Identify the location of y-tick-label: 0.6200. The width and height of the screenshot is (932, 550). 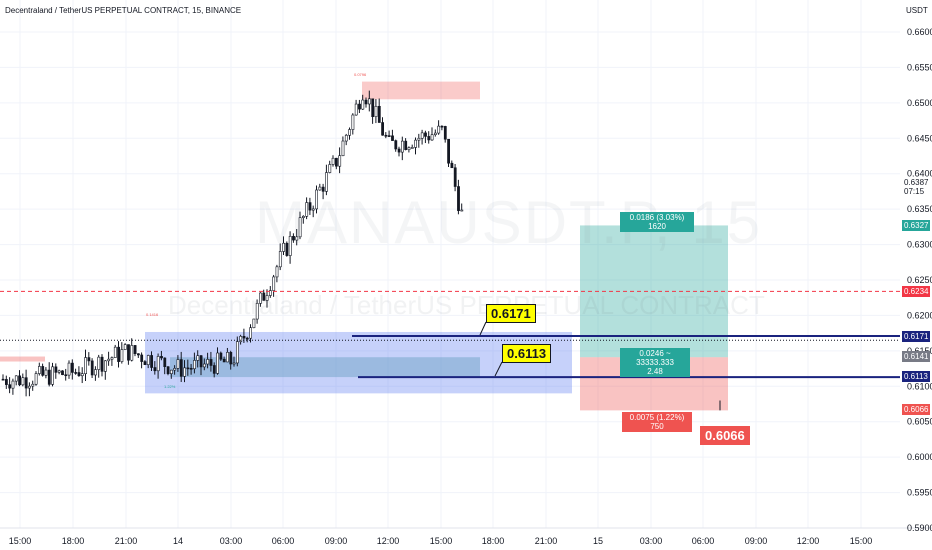
(919, 315).